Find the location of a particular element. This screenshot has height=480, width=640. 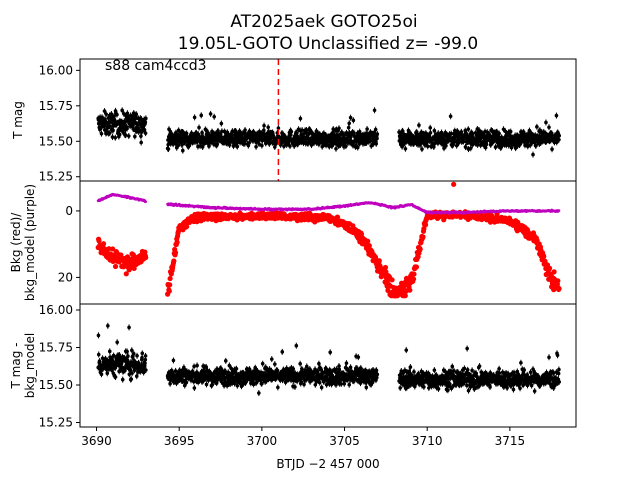

y-tick-label: 15.25 is located at coordinates (56, 177).